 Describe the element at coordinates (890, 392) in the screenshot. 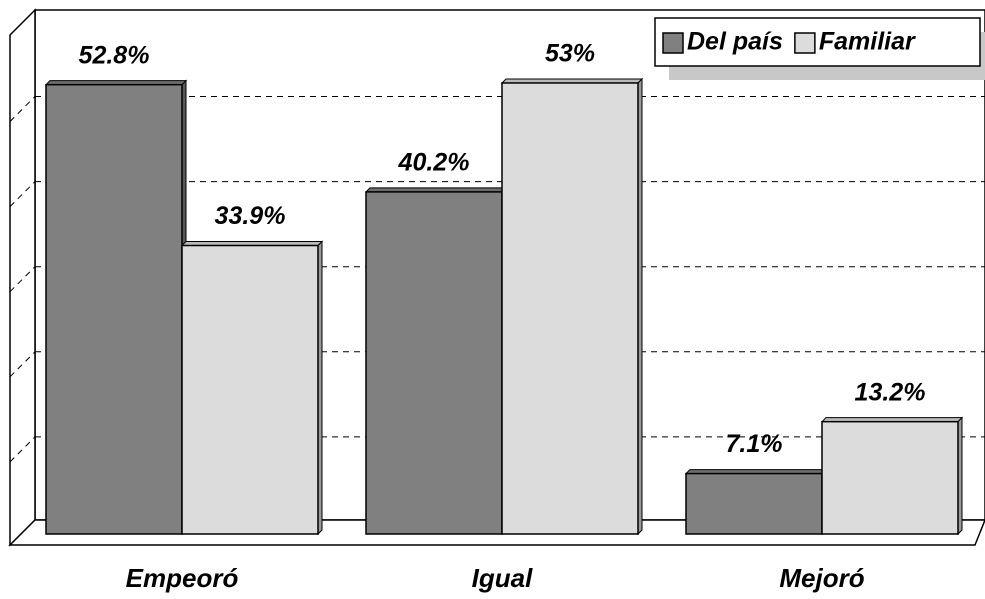

I see `data-label: 13.2%` at that location.